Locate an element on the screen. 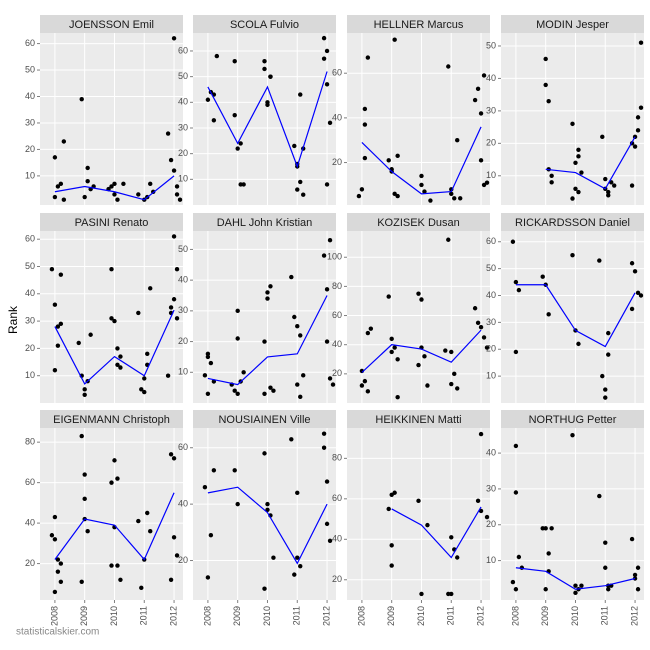  y-tick-label: 10 is located at coordinates (491, 376).